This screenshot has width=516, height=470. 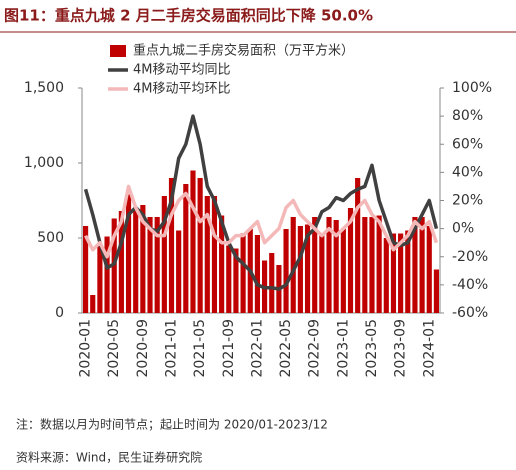 I want to click on y2-tick-label: 100%, so click(x=472, y=88).